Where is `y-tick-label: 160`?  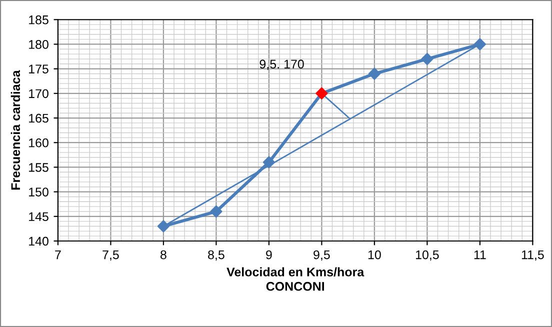 y-tick-label: 160 is located at coordinates (38, 143).